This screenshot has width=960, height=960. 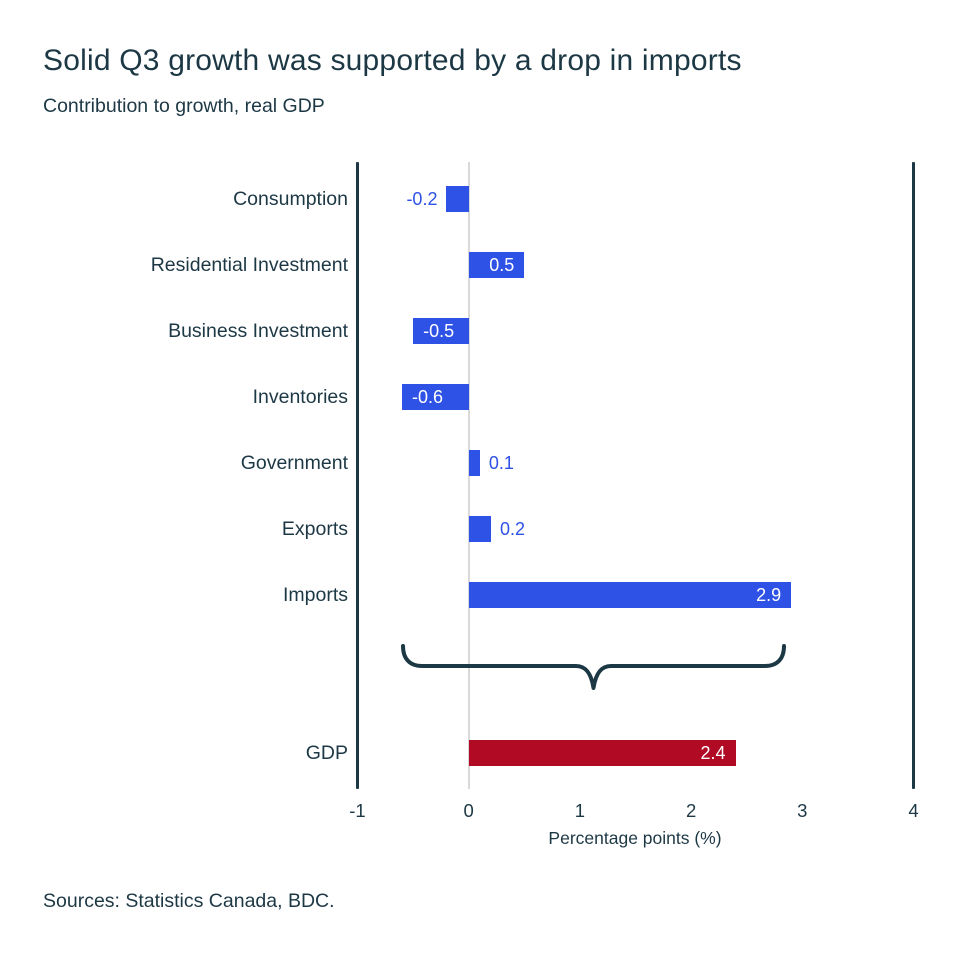 I want to click on bar-consumption, so click(x=457, y=199).